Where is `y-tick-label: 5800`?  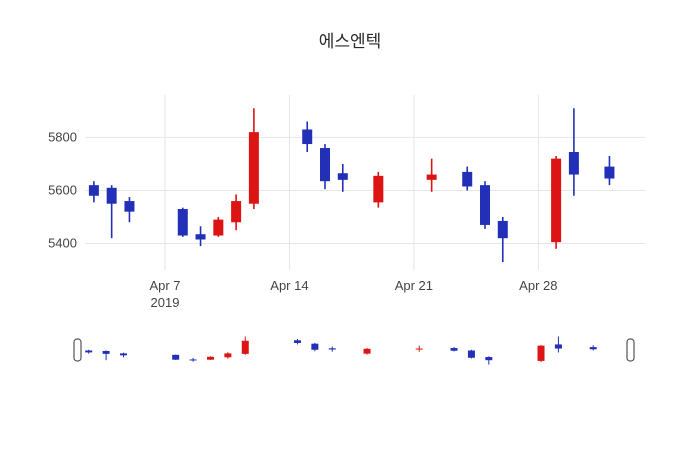
y-tick-label: 5800 is located at coordinates (62, 136).